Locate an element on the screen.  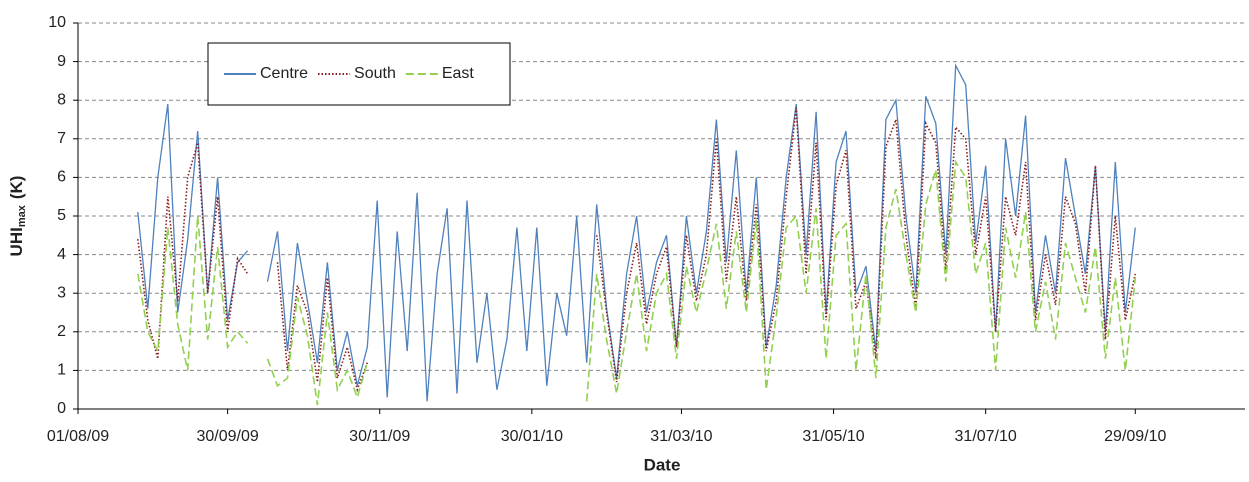
legend-label: South is located at coordinates (375, 73).